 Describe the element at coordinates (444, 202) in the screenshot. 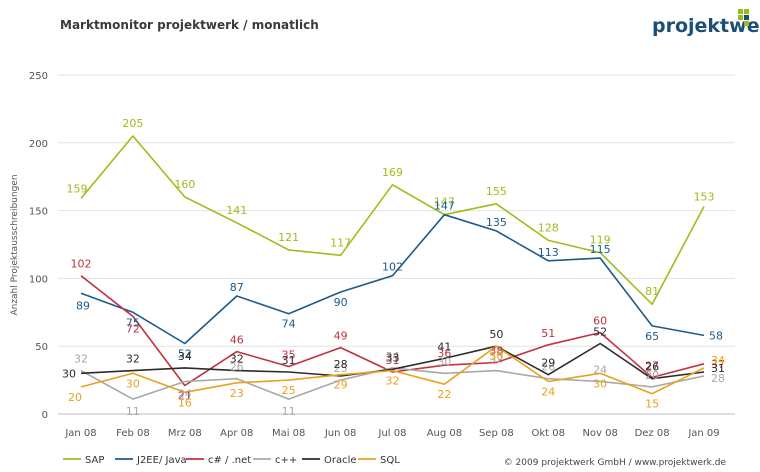

I see `data-label: 147` at that location.